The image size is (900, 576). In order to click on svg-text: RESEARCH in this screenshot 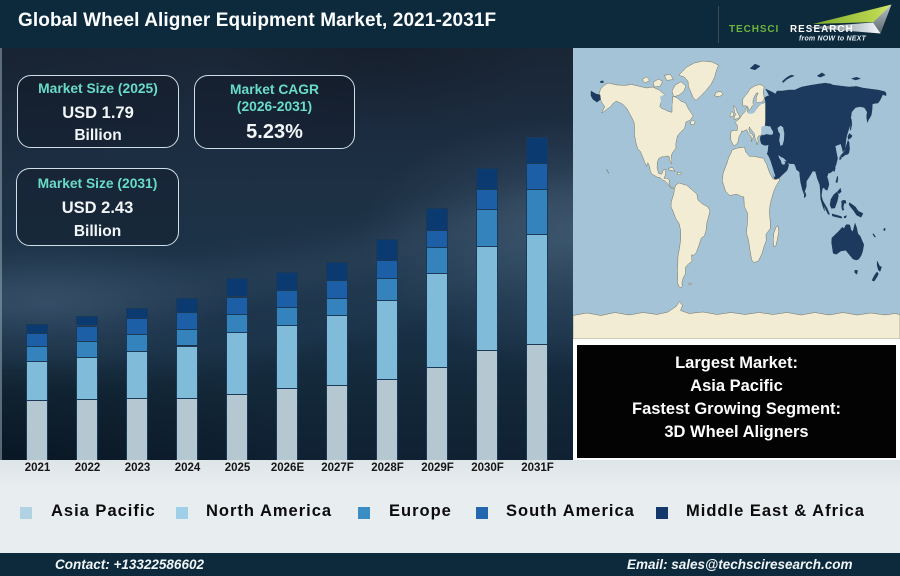, I will do `click(822, 29)`.